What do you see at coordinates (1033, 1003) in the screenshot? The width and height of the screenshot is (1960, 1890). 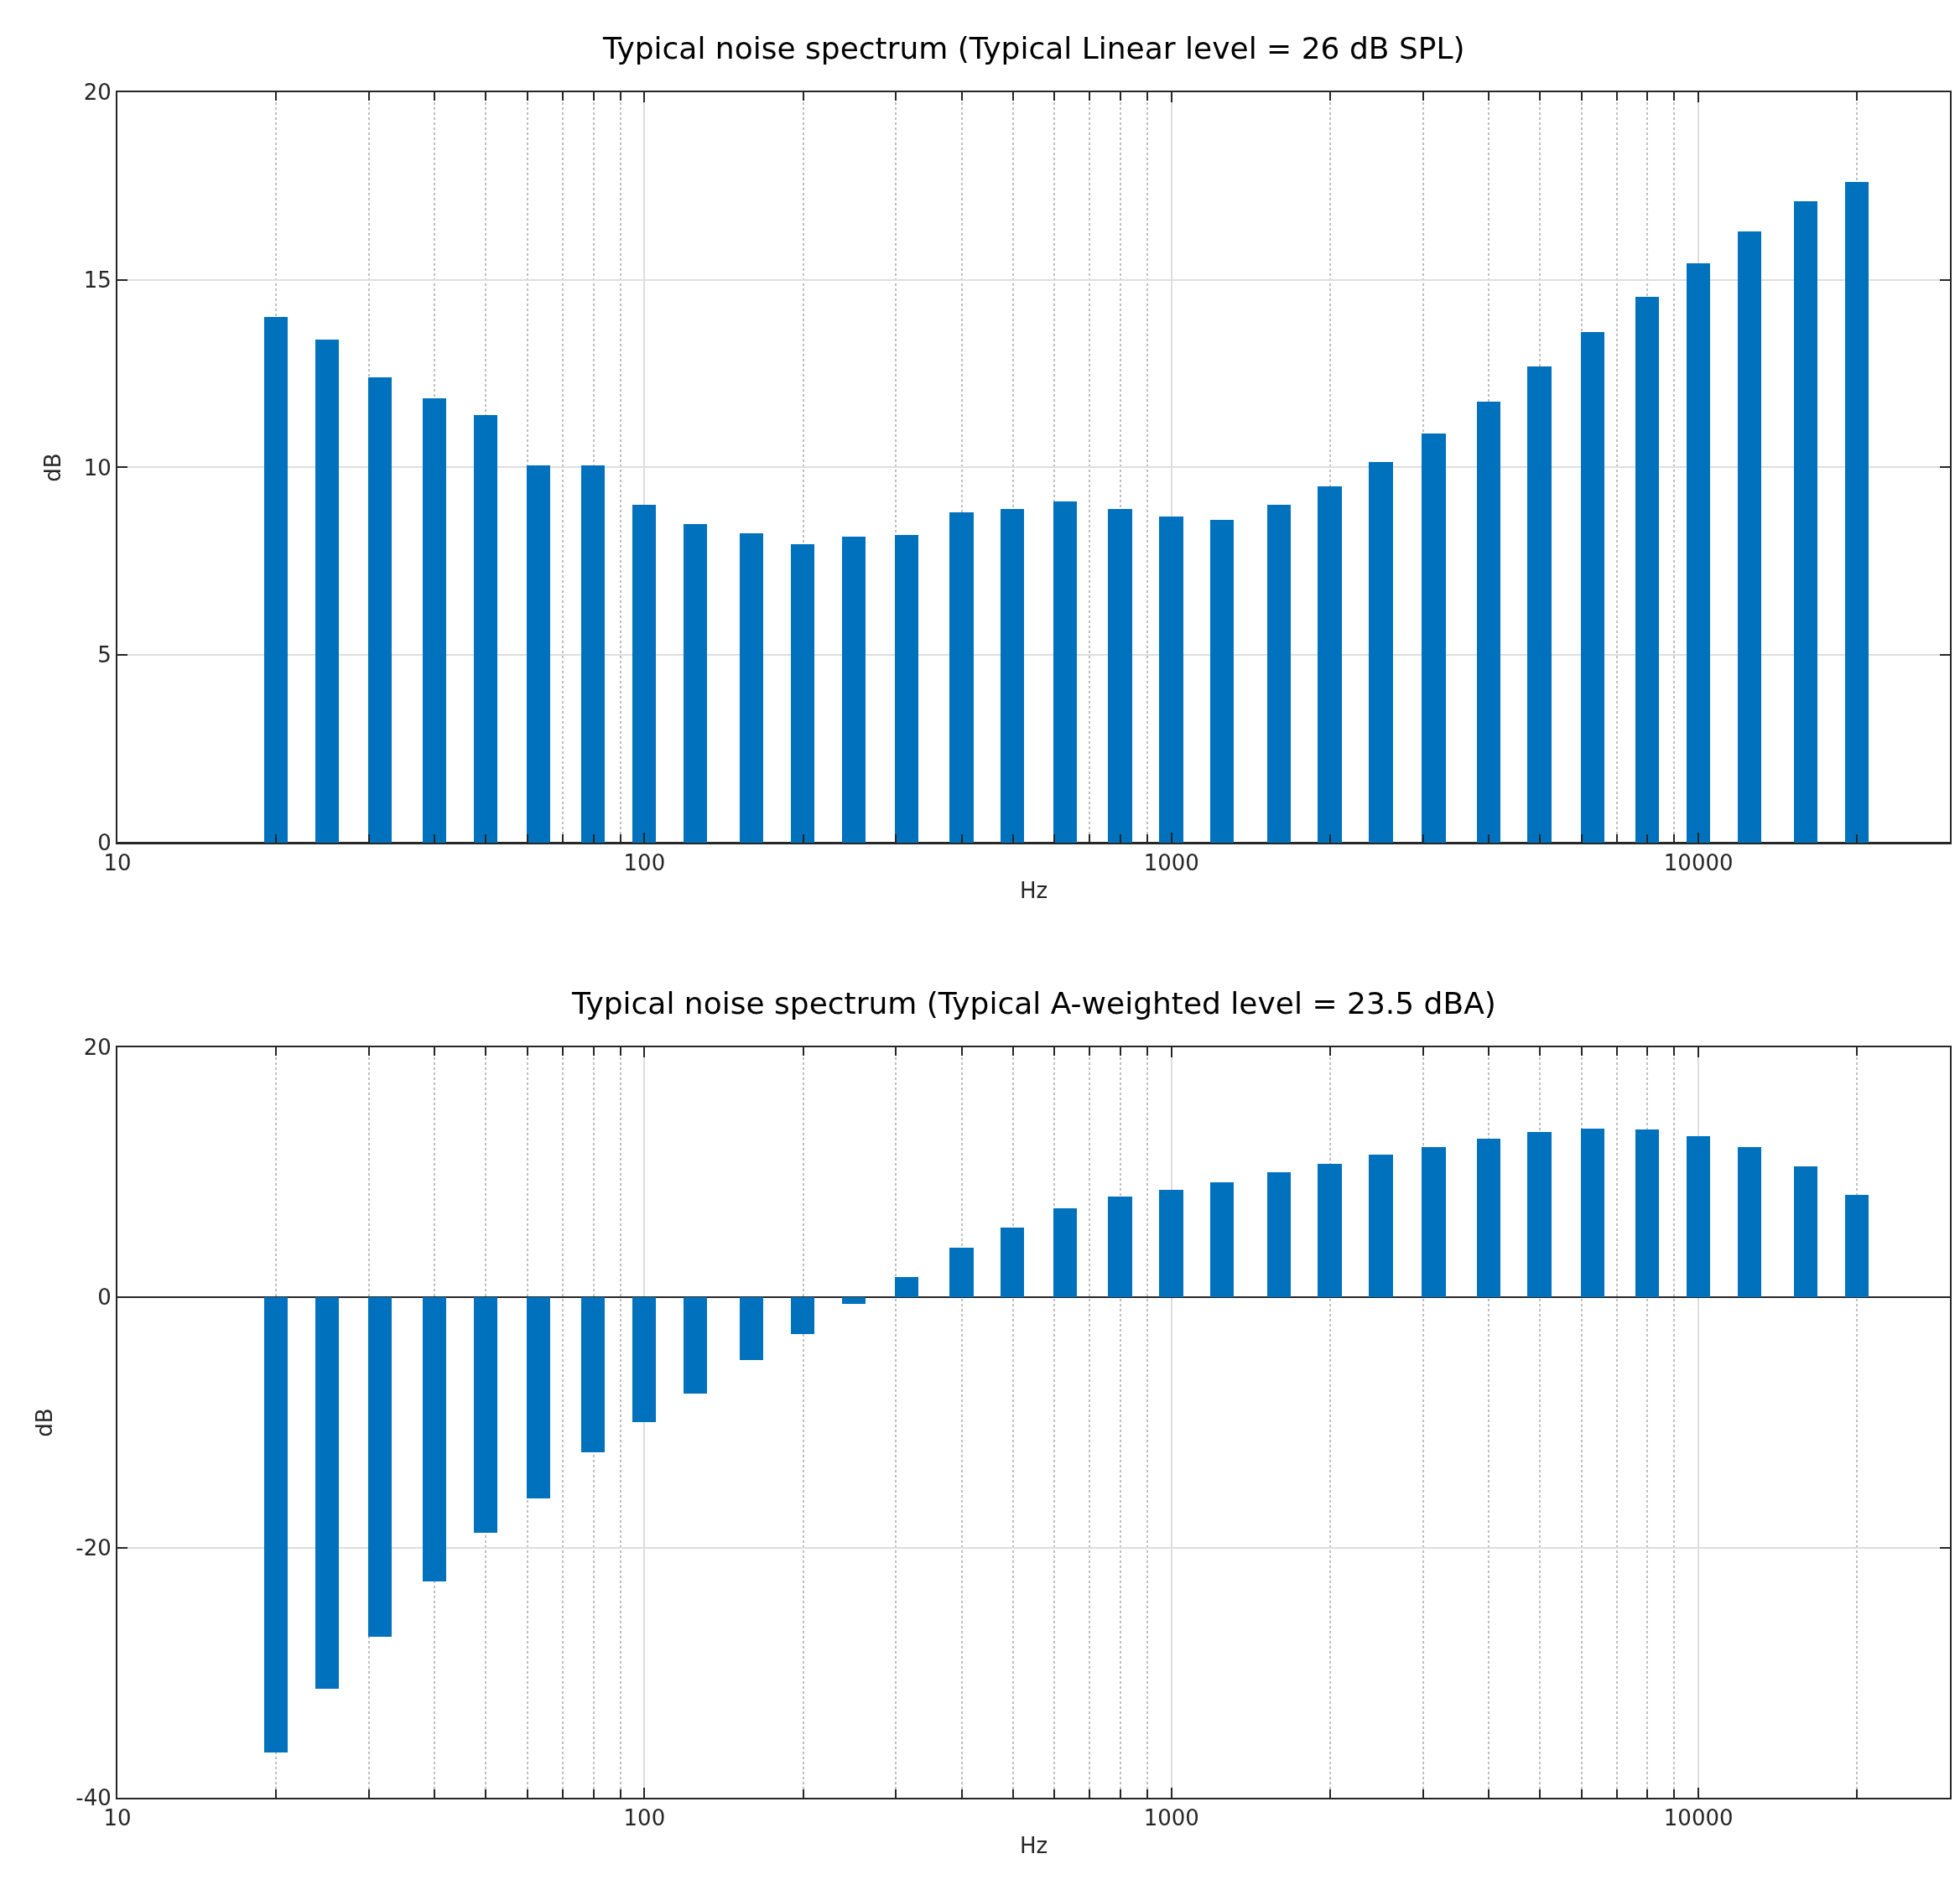 I see `chart-title: Typical noise spectrum (Typical A-weighted level = 23.5 dBA)` at bounding box center [1033, 1003].